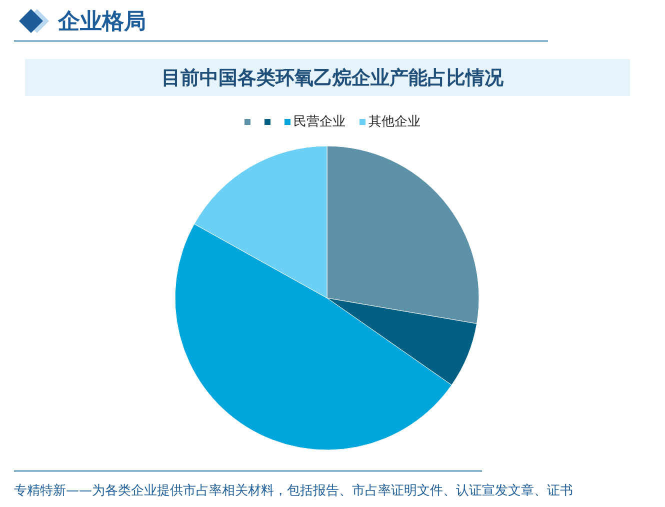 Image resolution: width=665 pixels, height=507 pixels. I want to click on legend-label: 其他企业, so click(394, 122).